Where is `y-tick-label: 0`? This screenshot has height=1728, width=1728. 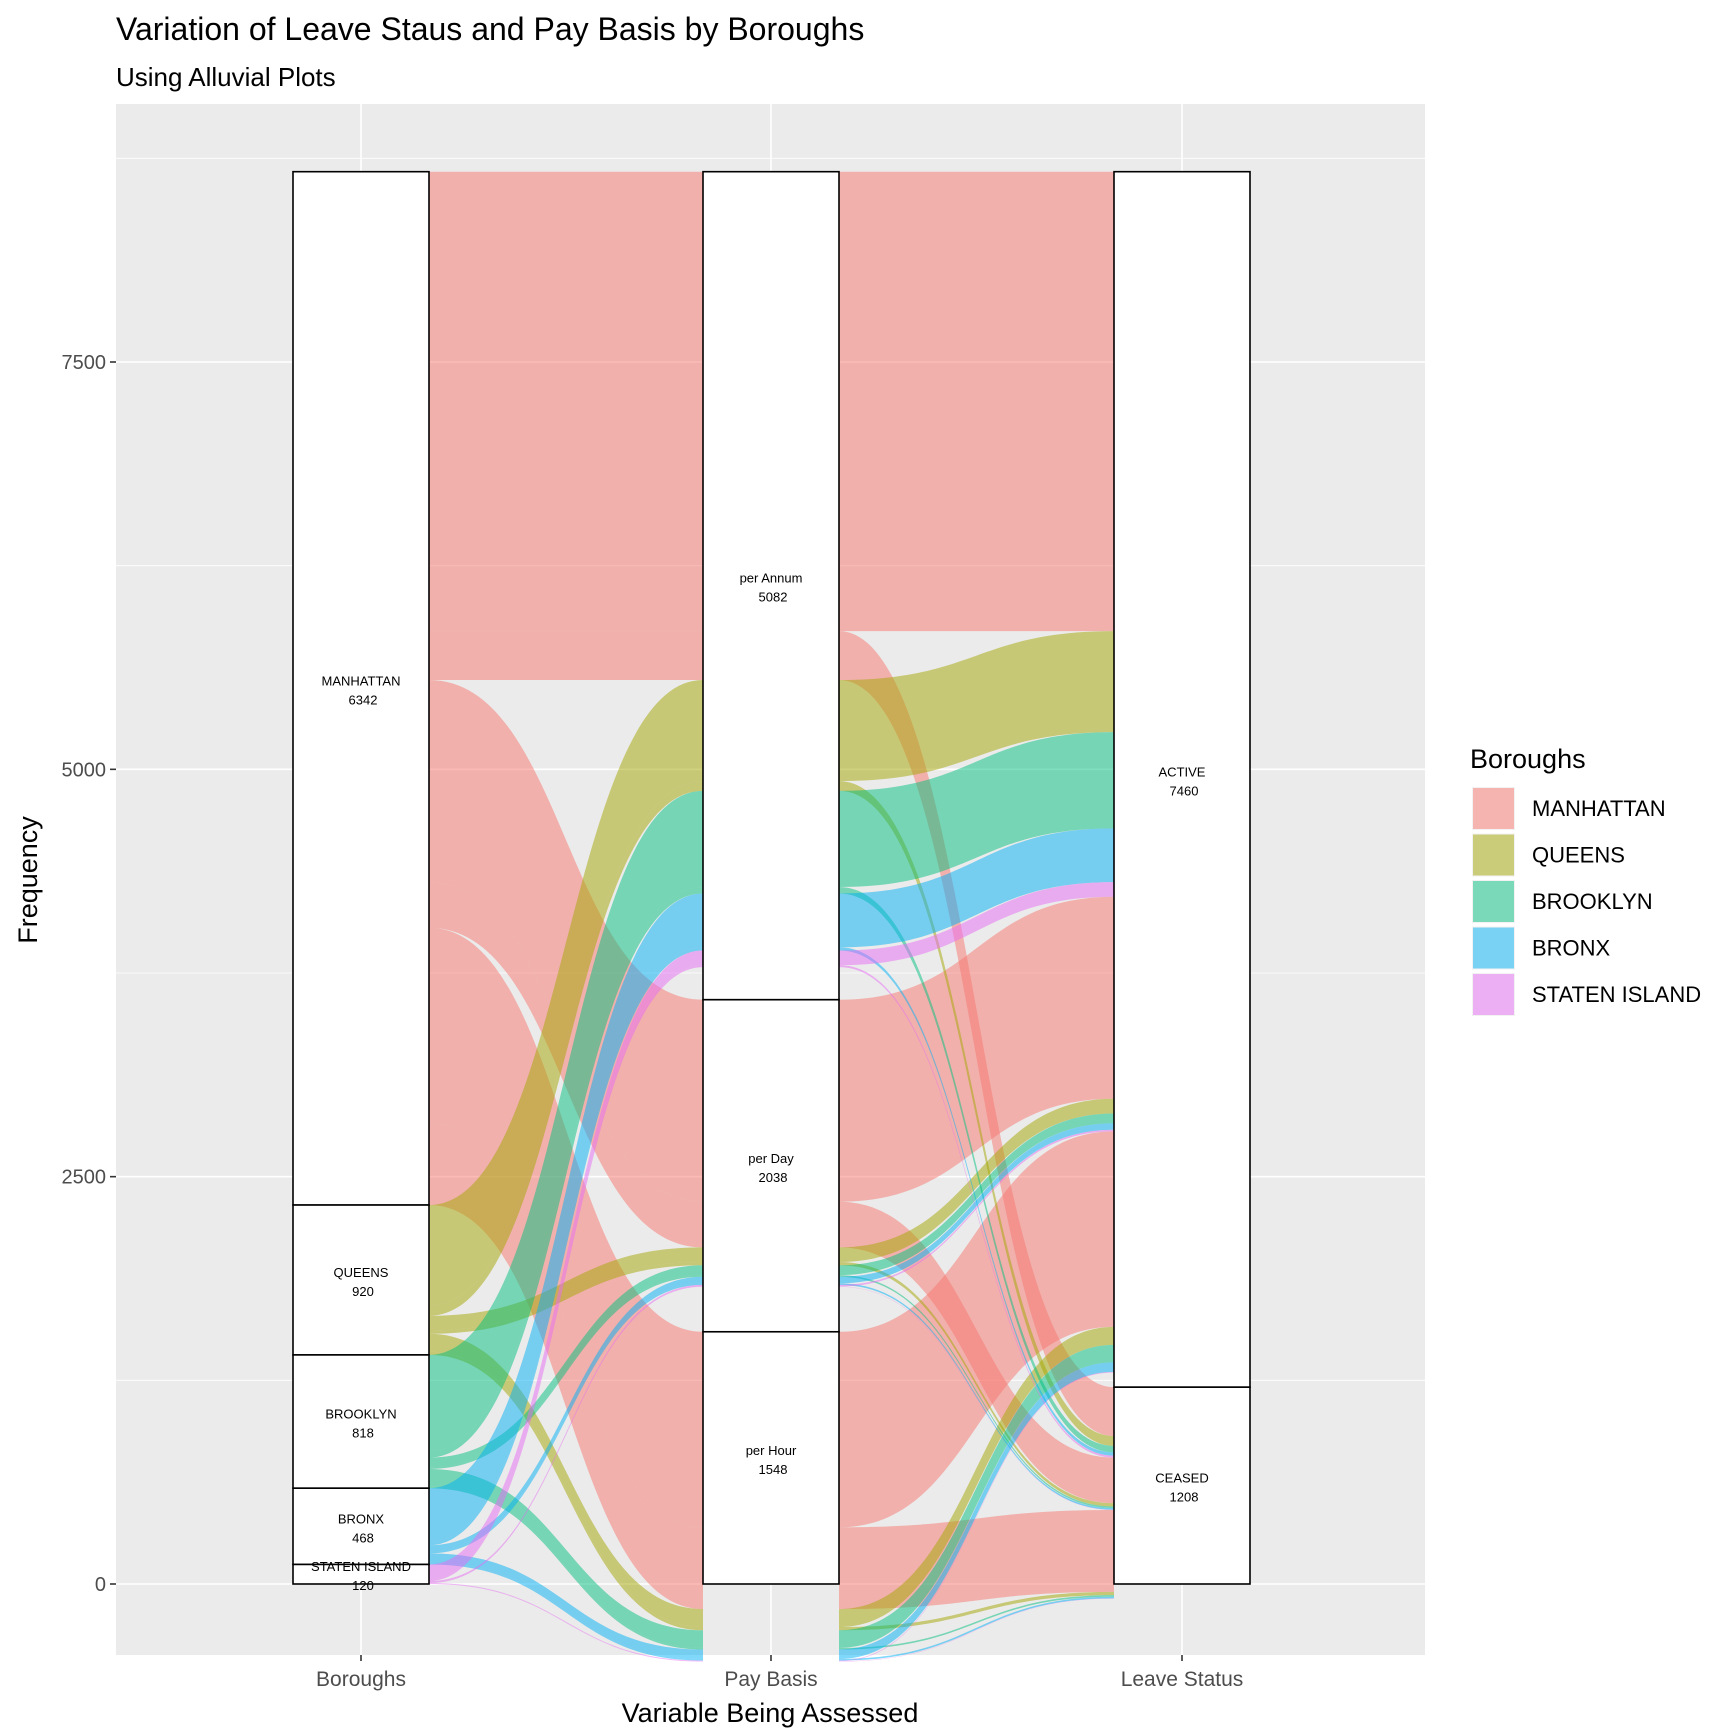 y-tick-label: 0 is located at coordinates (100, 1585).